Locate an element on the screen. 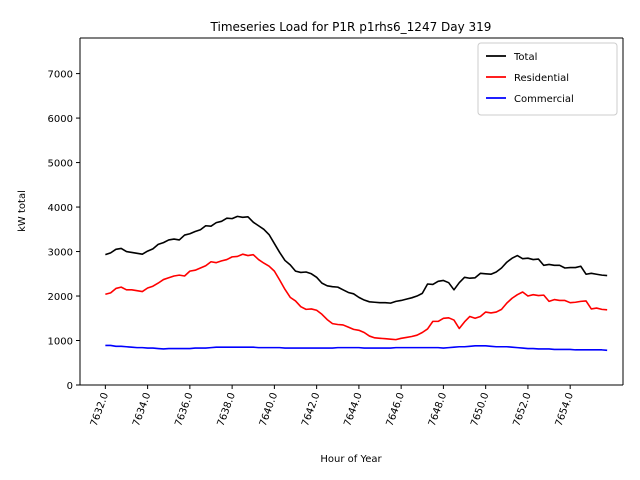 Image resolution: width=640 pixels, height=480 pixels. y-tick-label: 2000 is located at coordinates (60, 297).